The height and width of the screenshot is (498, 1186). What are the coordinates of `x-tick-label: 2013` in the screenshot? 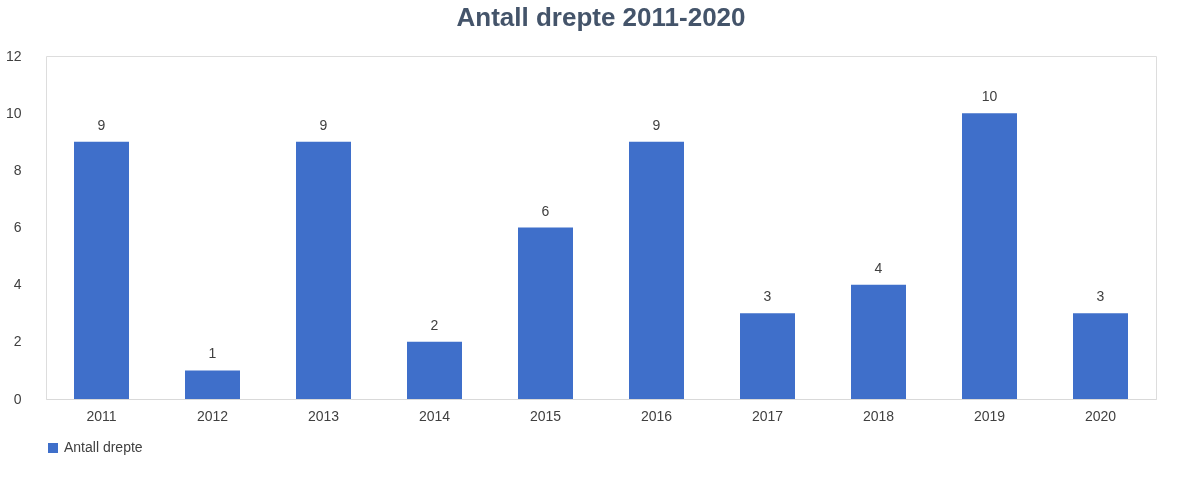 It's located at (323, 415).